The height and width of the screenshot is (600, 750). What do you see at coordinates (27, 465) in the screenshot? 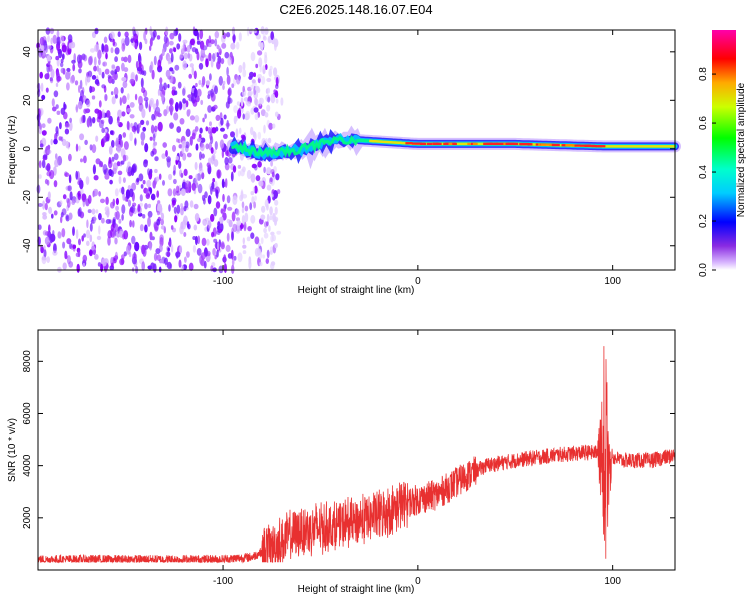
I see `y-tick-label: 4000` at bounding box center [27, 465].